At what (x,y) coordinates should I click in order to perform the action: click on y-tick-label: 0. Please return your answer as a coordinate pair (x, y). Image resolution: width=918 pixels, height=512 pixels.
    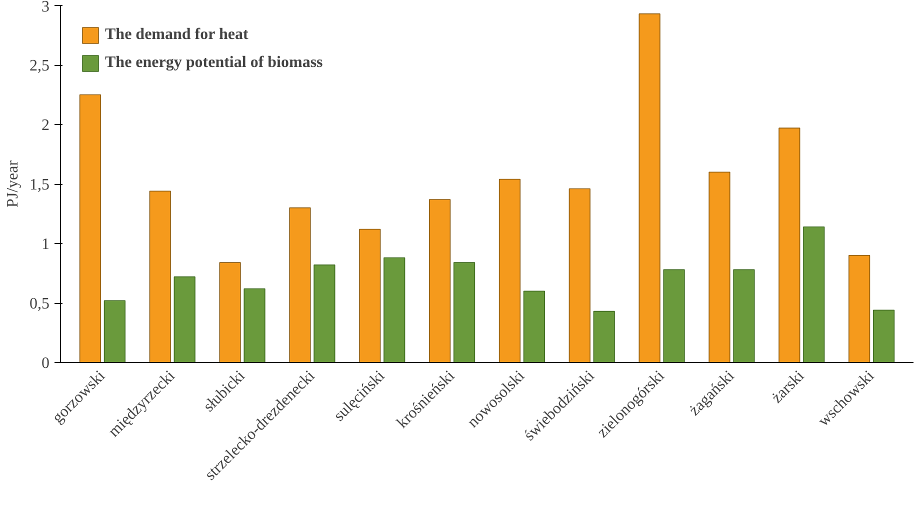
    Looking at the image, I should click on (46, 363).